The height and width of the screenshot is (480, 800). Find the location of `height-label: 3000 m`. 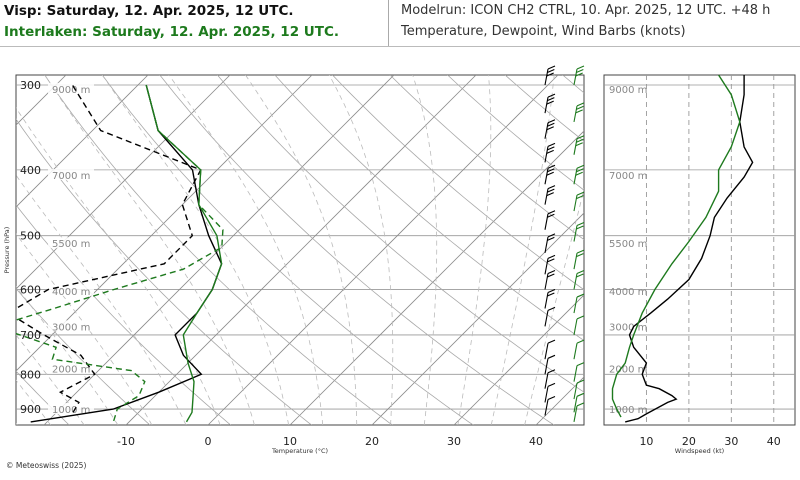

height-label: 3000 m is located at coordinates (71, 327).